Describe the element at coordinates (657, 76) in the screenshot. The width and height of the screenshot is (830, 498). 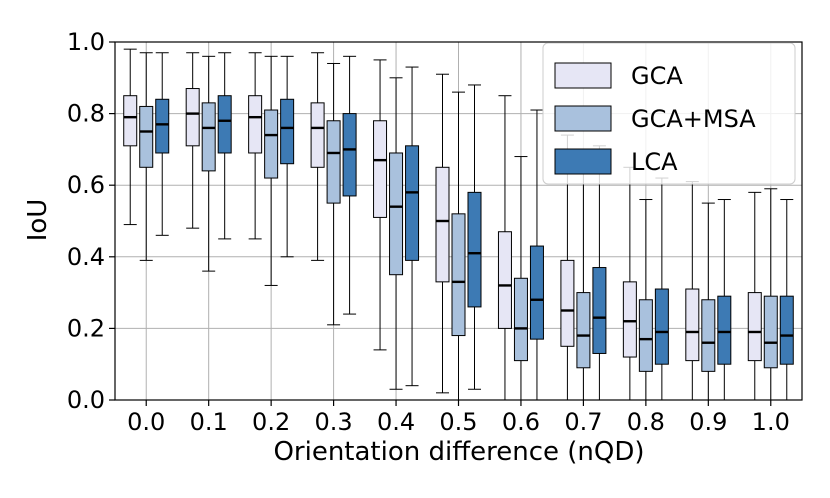
I see `legend-label: GCA` at that location.